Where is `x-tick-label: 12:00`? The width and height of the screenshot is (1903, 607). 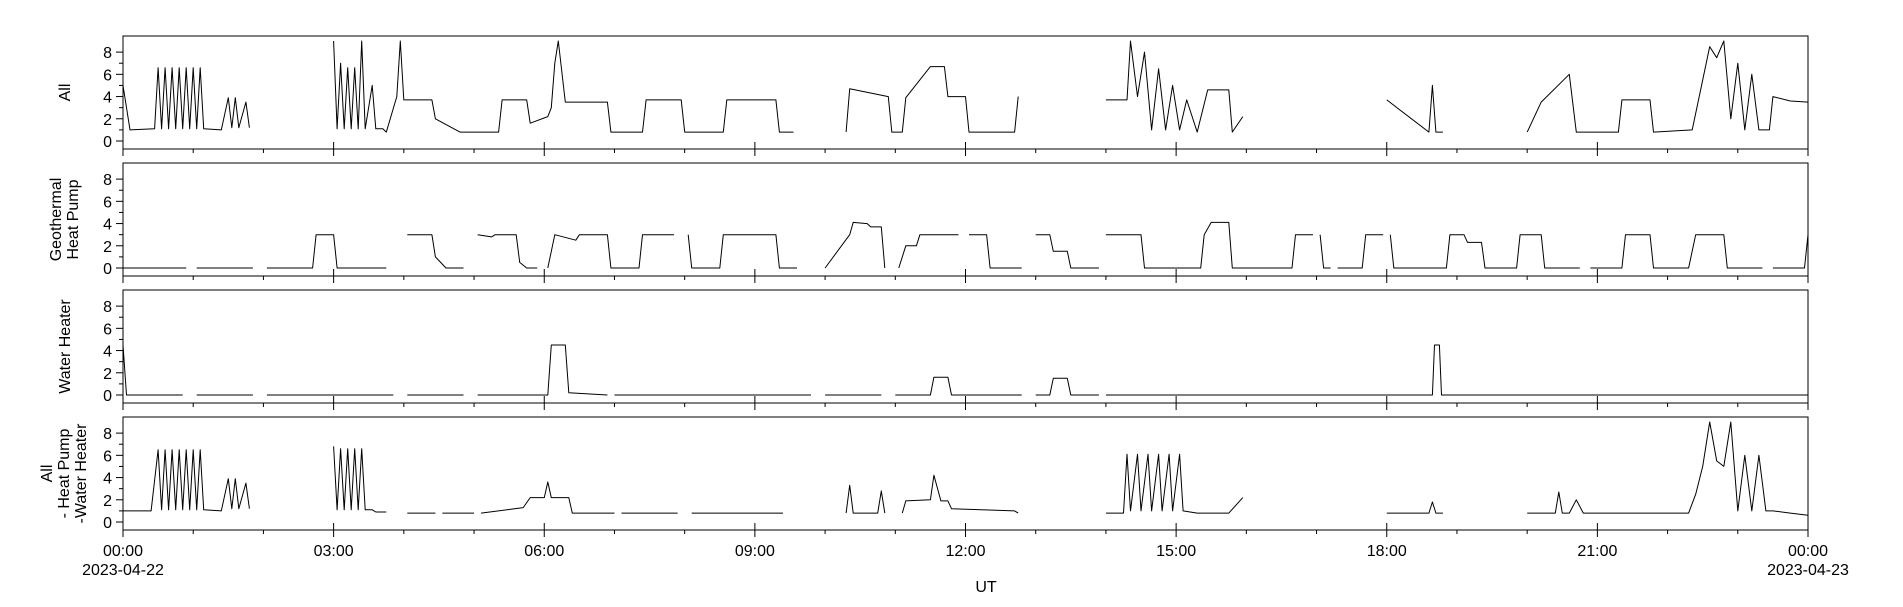 x-tick-label: 12:00 is located at coordinates (965, 551).